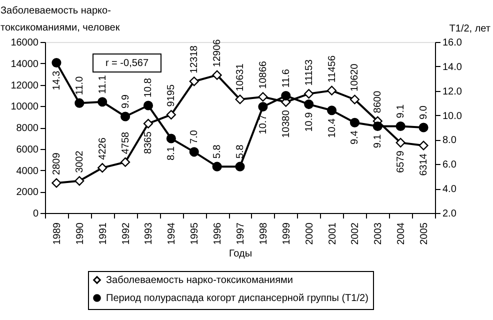 The image size is (493, 320). What do you see at coordinates (424, 112) in the screenshot?
I see `data-label: 9.0` at bounding box center [424, 112].